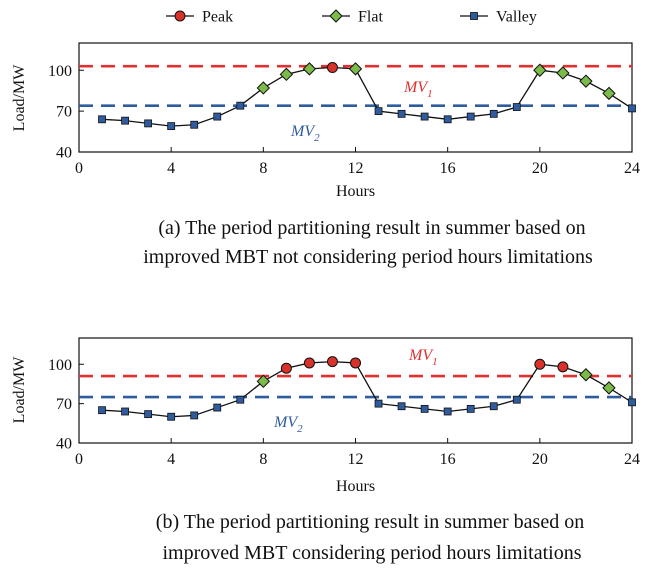 This screenshot has width=663, height=573. I want to click on legend-item-peak: Peak, so click(199, 17).